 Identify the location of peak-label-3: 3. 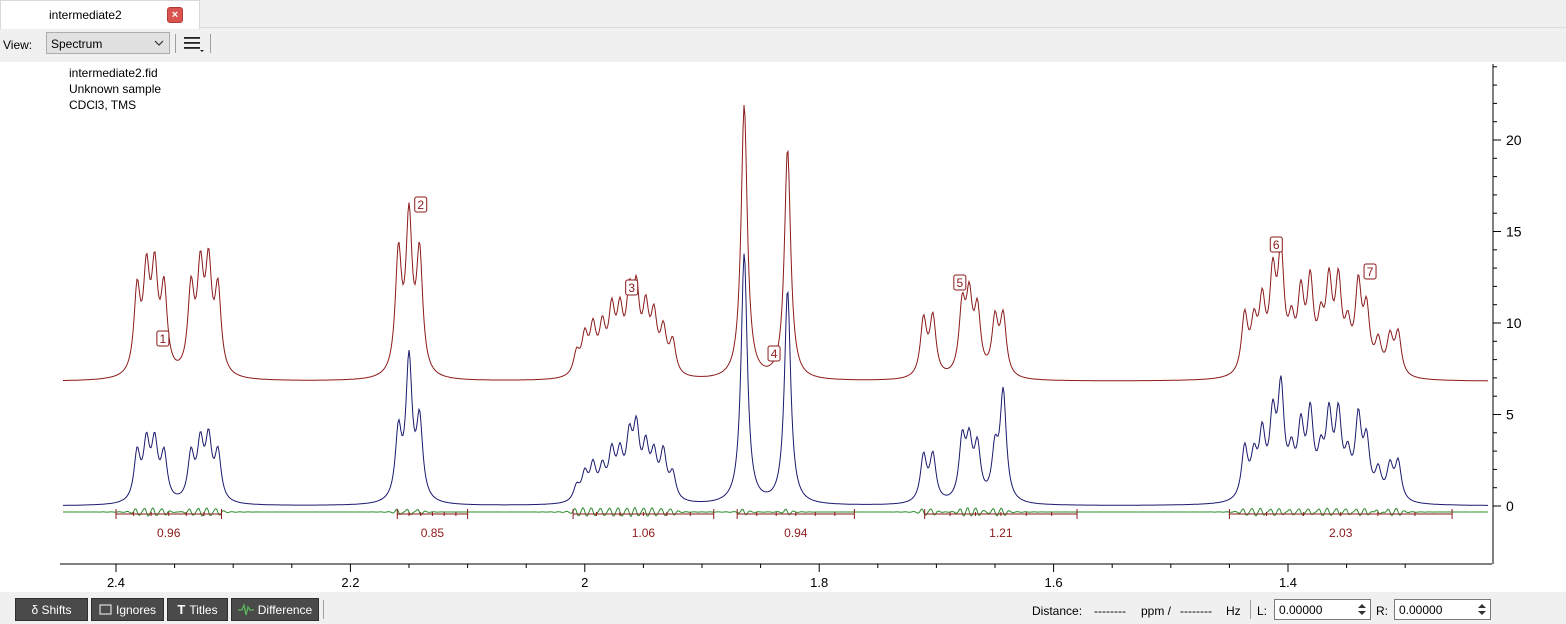
(631, 288).